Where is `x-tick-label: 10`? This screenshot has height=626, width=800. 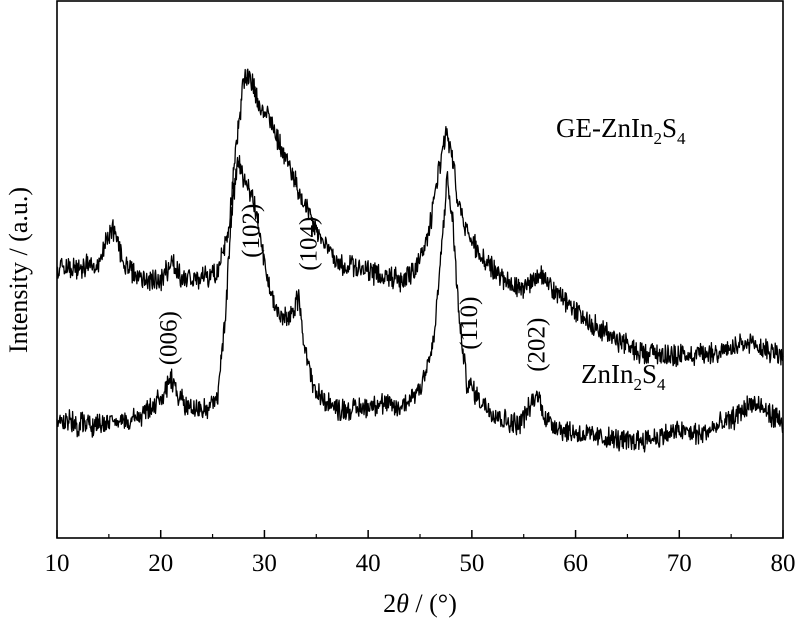 x-tick-label: 10 is located at coordinates (57, 563).